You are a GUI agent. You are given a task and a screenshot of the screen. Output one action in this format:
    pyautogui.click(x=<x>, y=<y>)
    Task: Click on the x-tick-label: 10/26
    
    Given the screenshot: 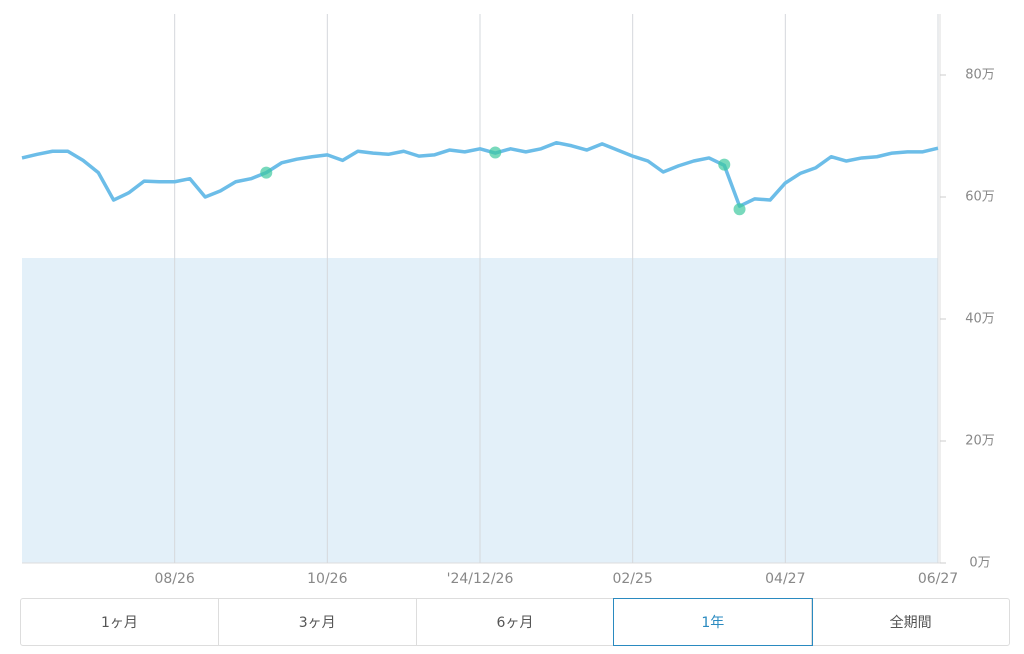 What is the action you would take?
    pyautogui.click(x=327, y=579)
    